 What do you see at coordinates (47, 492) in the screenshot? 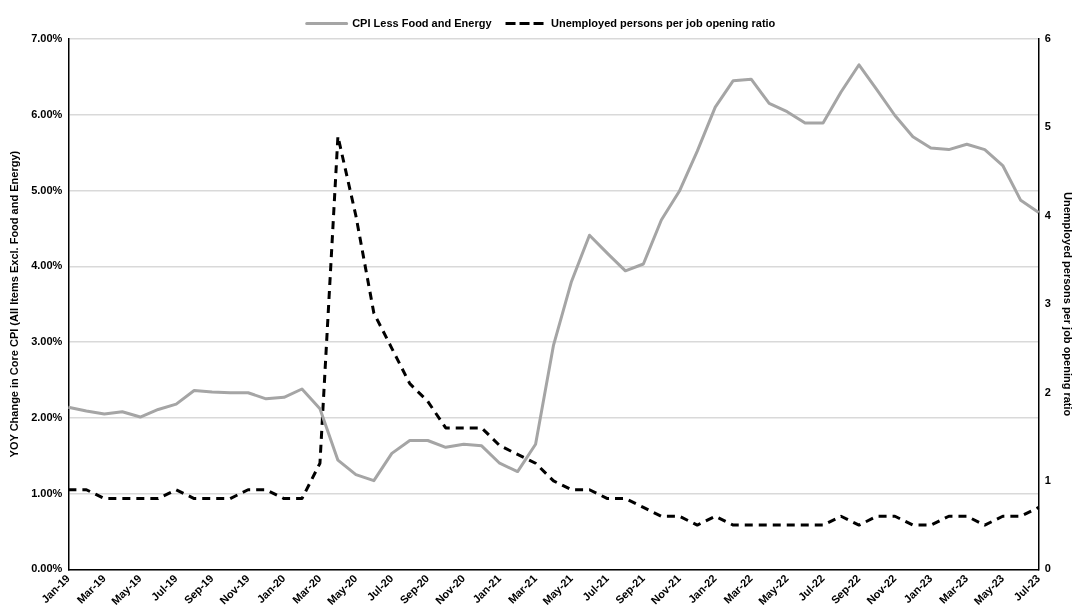
I see `y-tick-label: 1.00%` at bounding box center [47, 492].